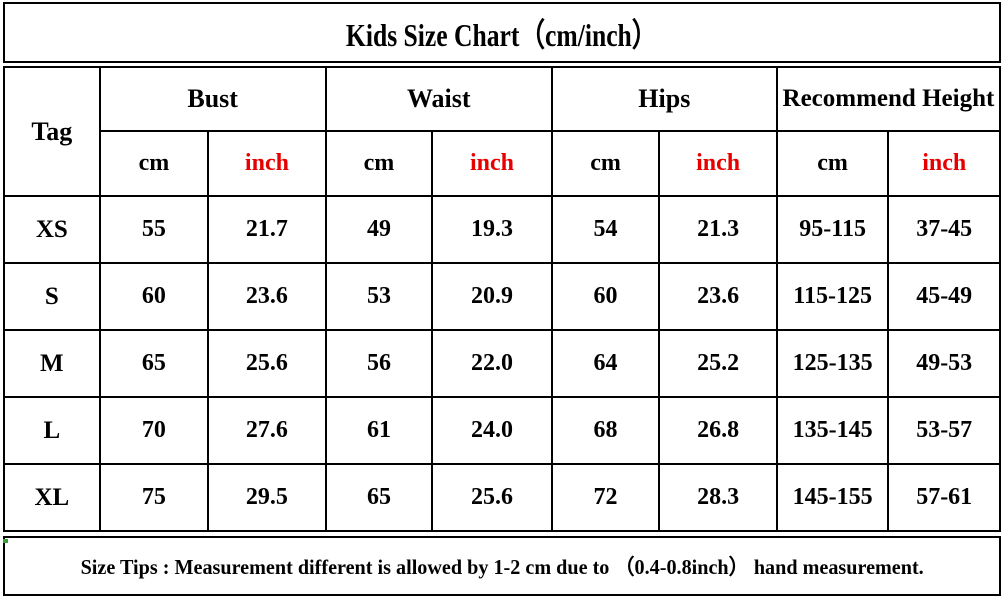 This screenshot has width=1004, height=604. I want to click on size-value-cell: 27.6, so click(267, 430).